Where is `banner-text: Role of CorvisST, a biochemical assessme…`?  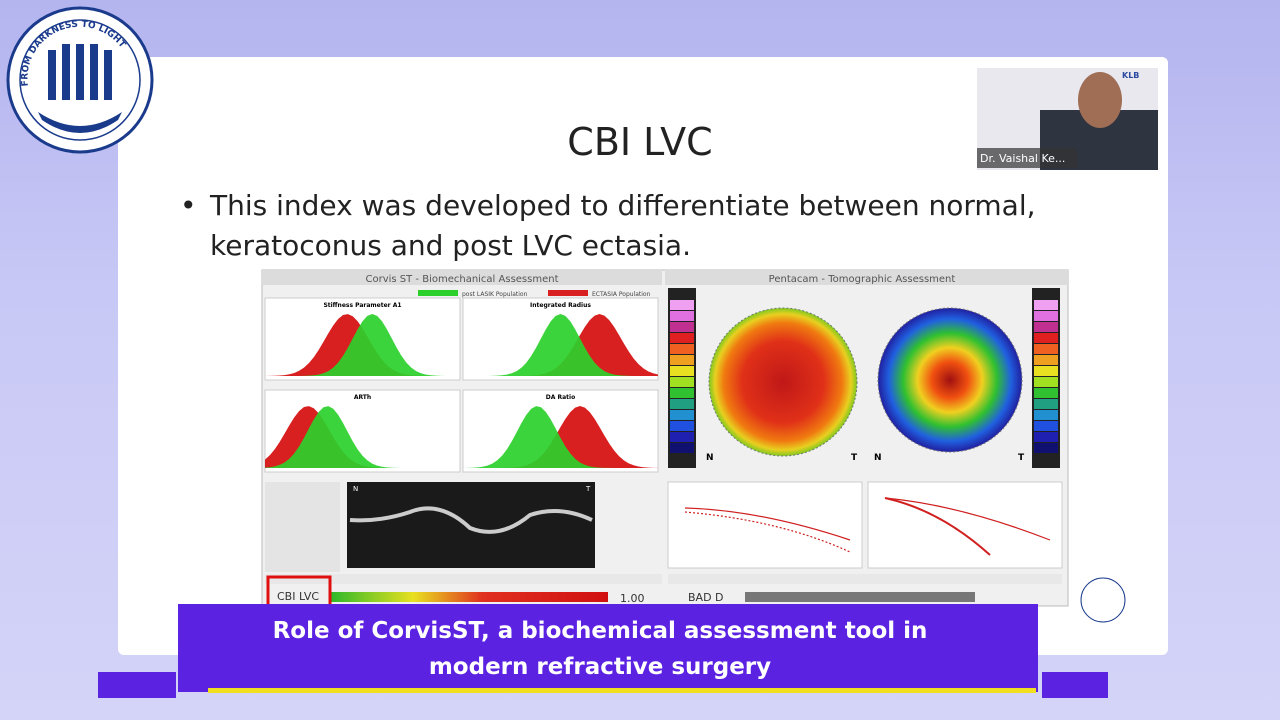 banner-text: Role of CorvisST, a biochemical assessme… is located at coordinates (608, 648).